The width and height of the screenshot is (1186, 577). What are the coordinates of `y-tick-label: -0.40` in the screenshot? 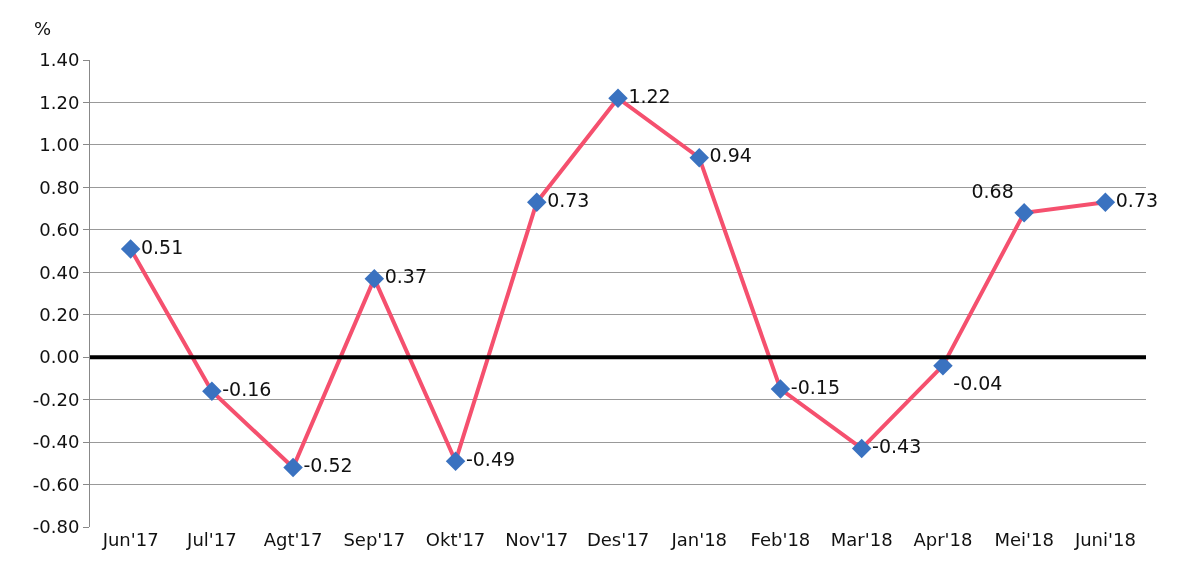 It's located at (56, 442).